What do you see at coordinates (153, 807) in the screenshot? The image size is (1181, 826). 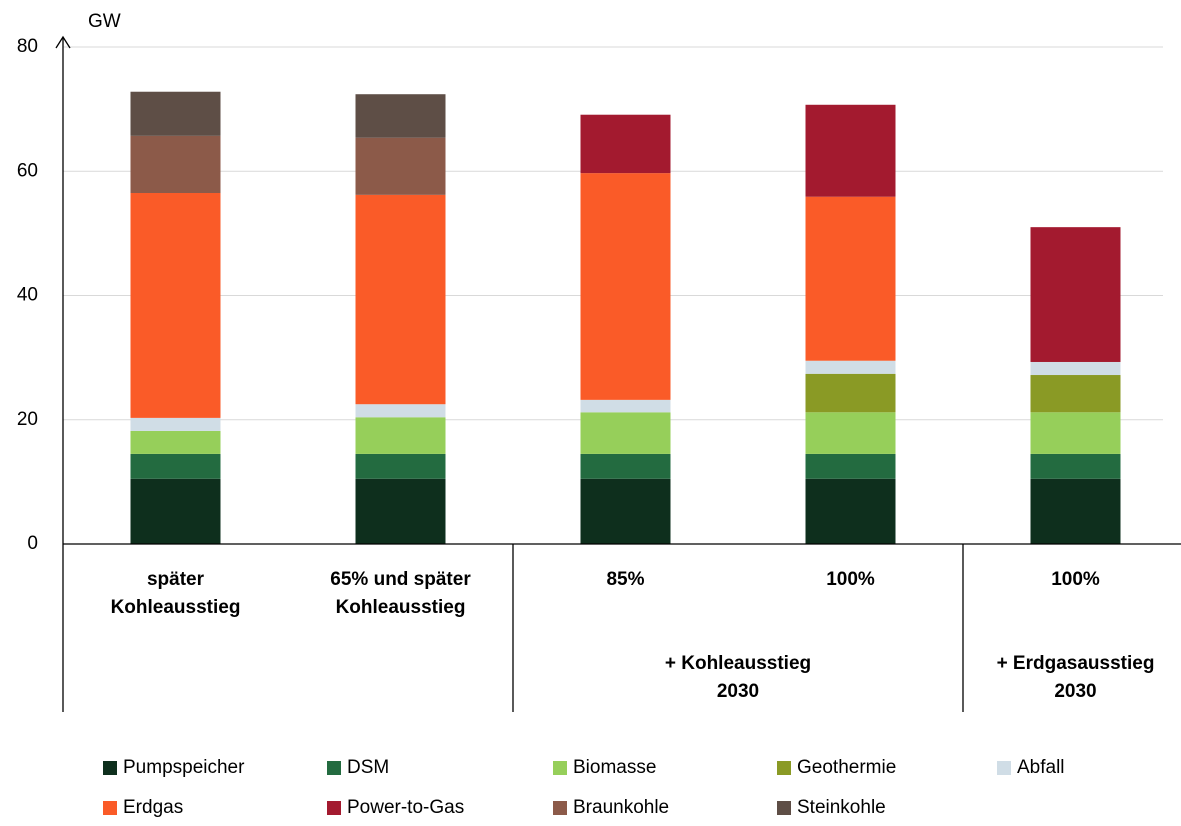 I see `legend-label: Erdgas` at bounding box center [153, 807].